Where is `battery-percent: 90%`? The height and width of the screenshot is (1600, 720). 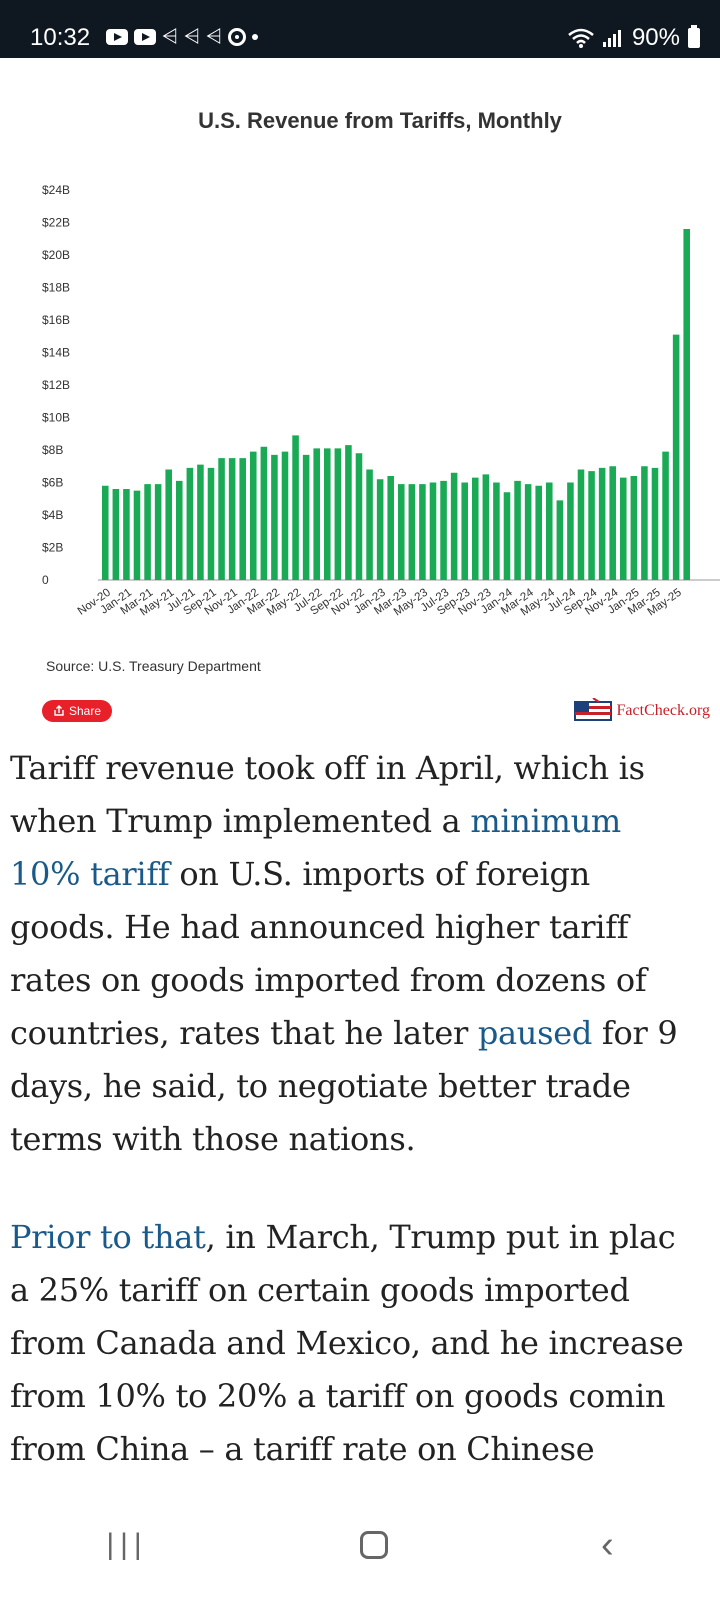 battery-percent: 90% is located at coordinates (655, 37).